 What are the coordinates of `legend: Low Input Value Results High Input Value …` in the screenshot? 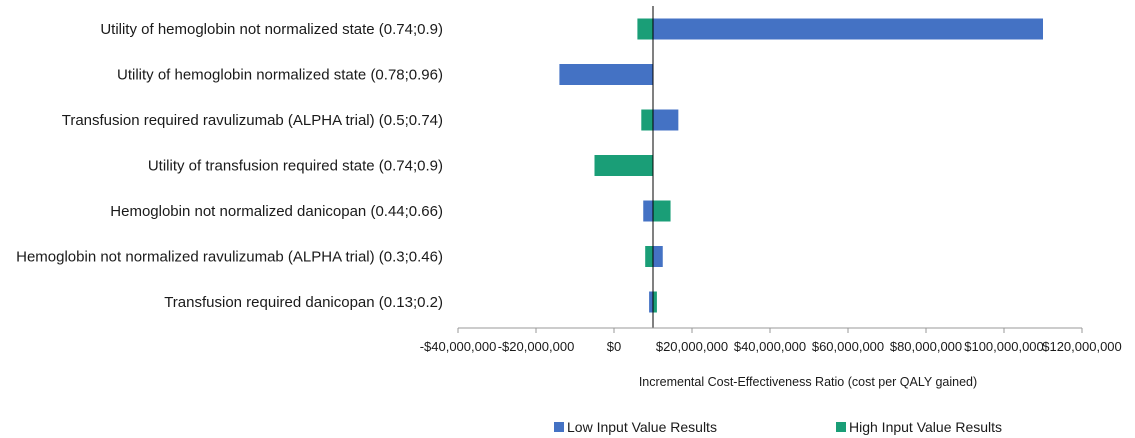 It's located at (778, 427).